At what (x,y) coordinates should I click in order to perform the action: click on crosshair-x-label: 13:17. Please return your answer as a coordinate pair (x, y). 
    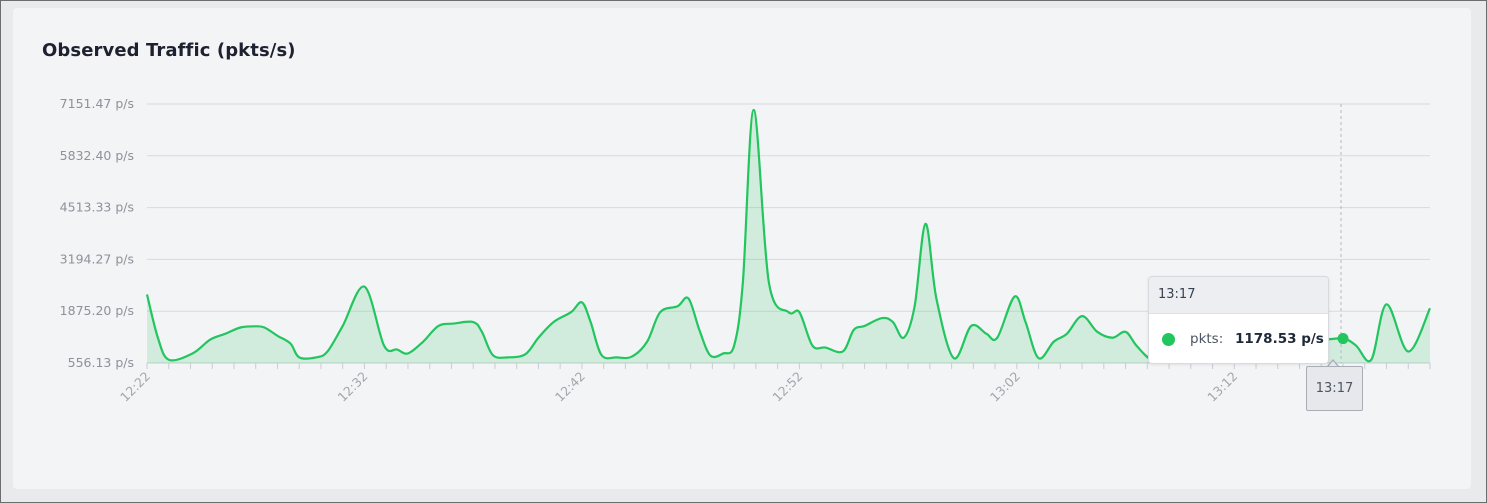
    Looking at the image, I should click on (1334, 388).